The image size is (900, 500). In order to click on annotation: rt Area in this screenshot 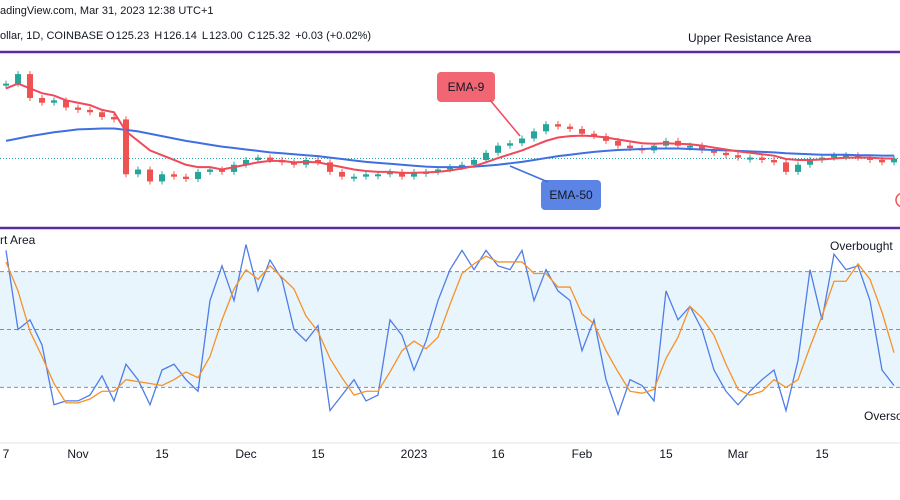, I will do `click(18, 240)`.